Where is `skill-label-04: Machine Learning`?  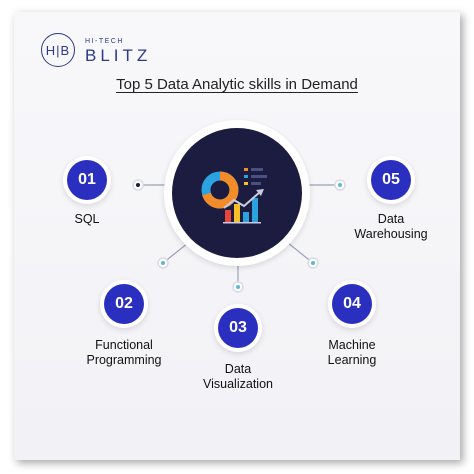
skill-label-04: Machine Learning is located at coordinates (352, 352).